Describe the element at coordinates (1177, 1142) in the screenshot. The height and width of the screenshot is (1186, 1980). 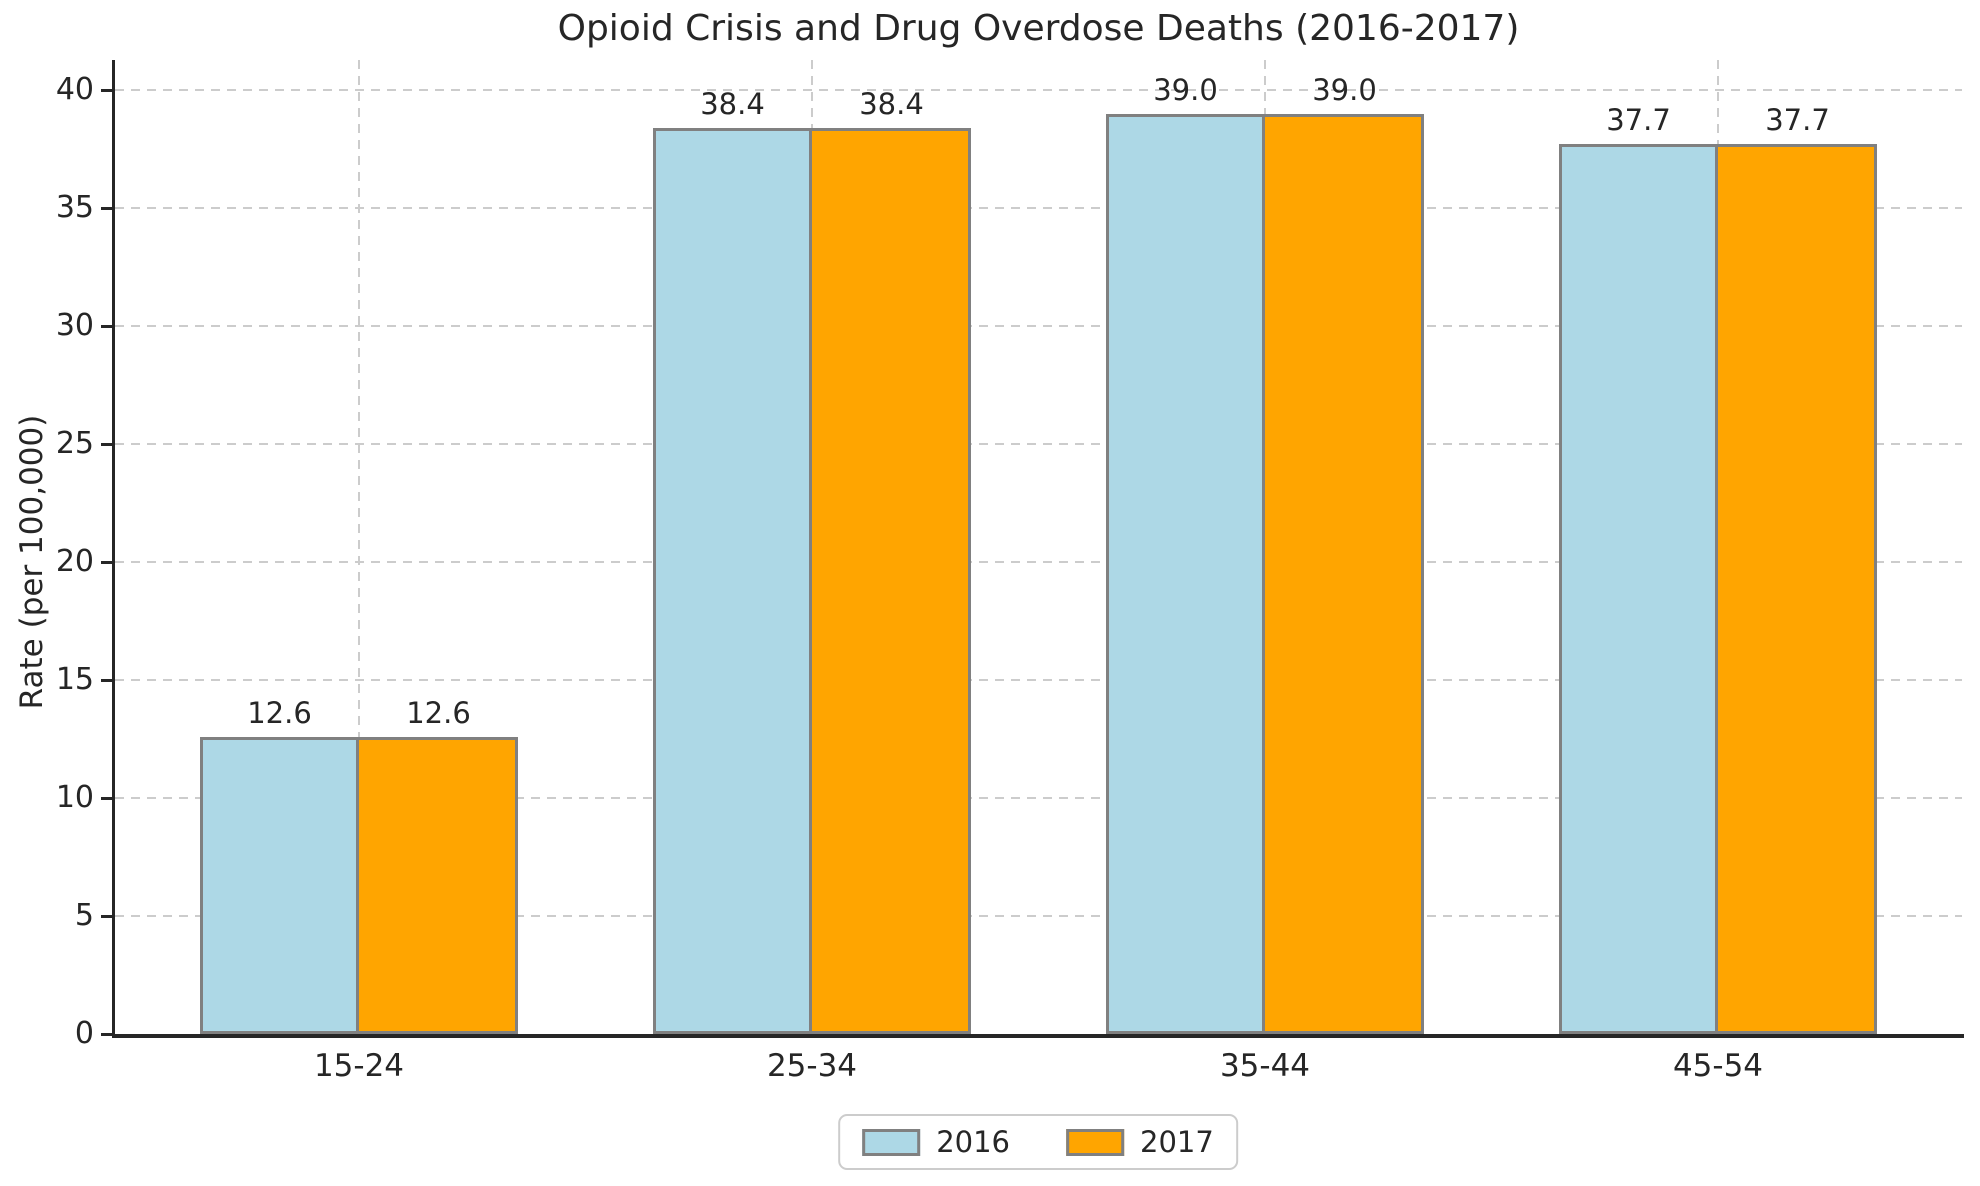
I see `legend-label: 2017` at that location.